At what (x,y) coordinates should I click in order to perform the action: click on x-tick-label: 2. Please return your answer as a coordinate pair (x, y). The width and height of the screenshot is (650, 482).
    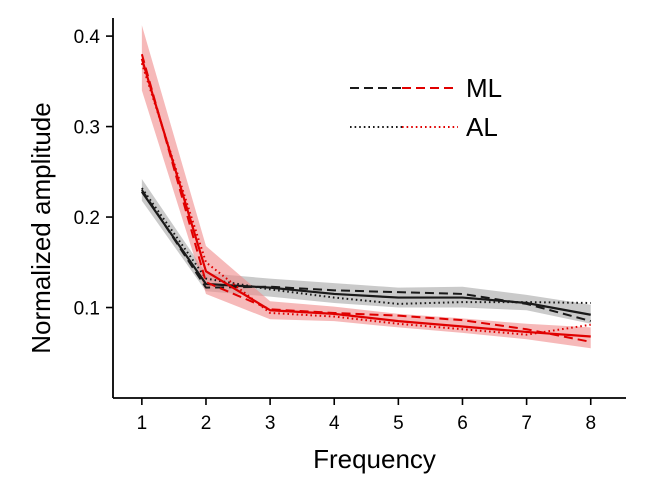
    Looking at the image, I should click on (206, 423).